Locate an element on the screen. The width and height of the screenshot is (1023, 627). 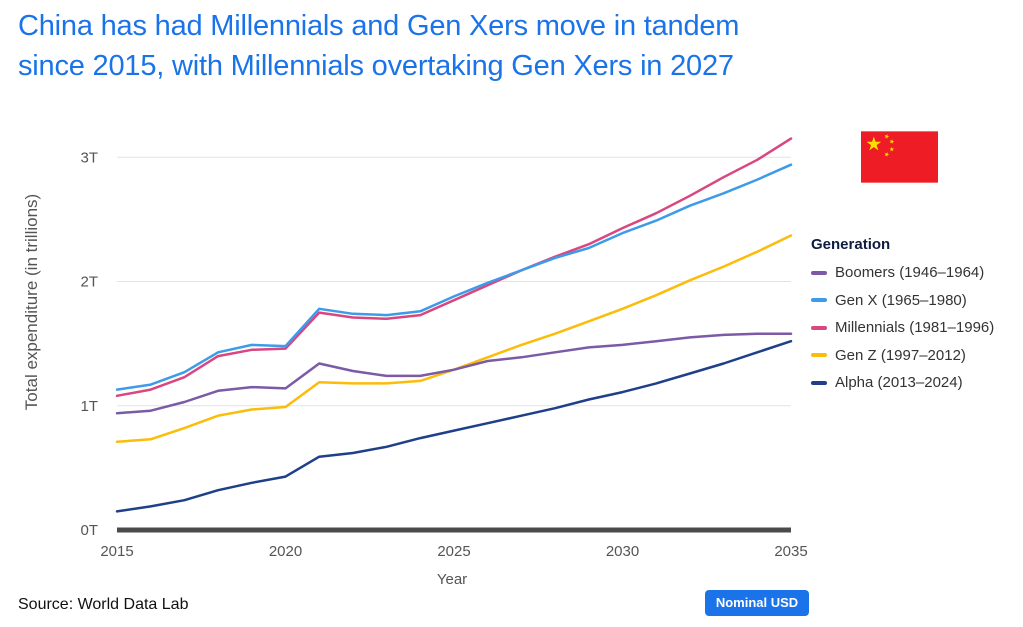
legend-item-alpha: Alpha (2013–2024) is located at coordinates (902, 383).